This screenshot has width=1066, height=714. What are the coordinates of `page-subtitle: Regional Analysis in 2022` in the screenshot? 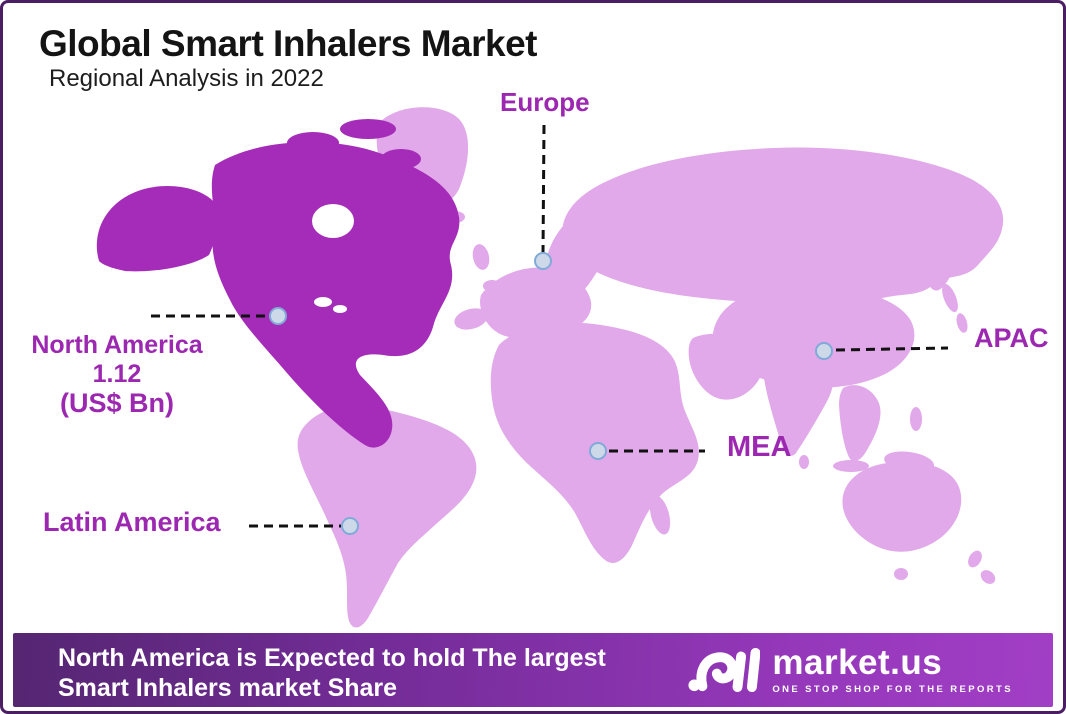 It's located at (186, 78).